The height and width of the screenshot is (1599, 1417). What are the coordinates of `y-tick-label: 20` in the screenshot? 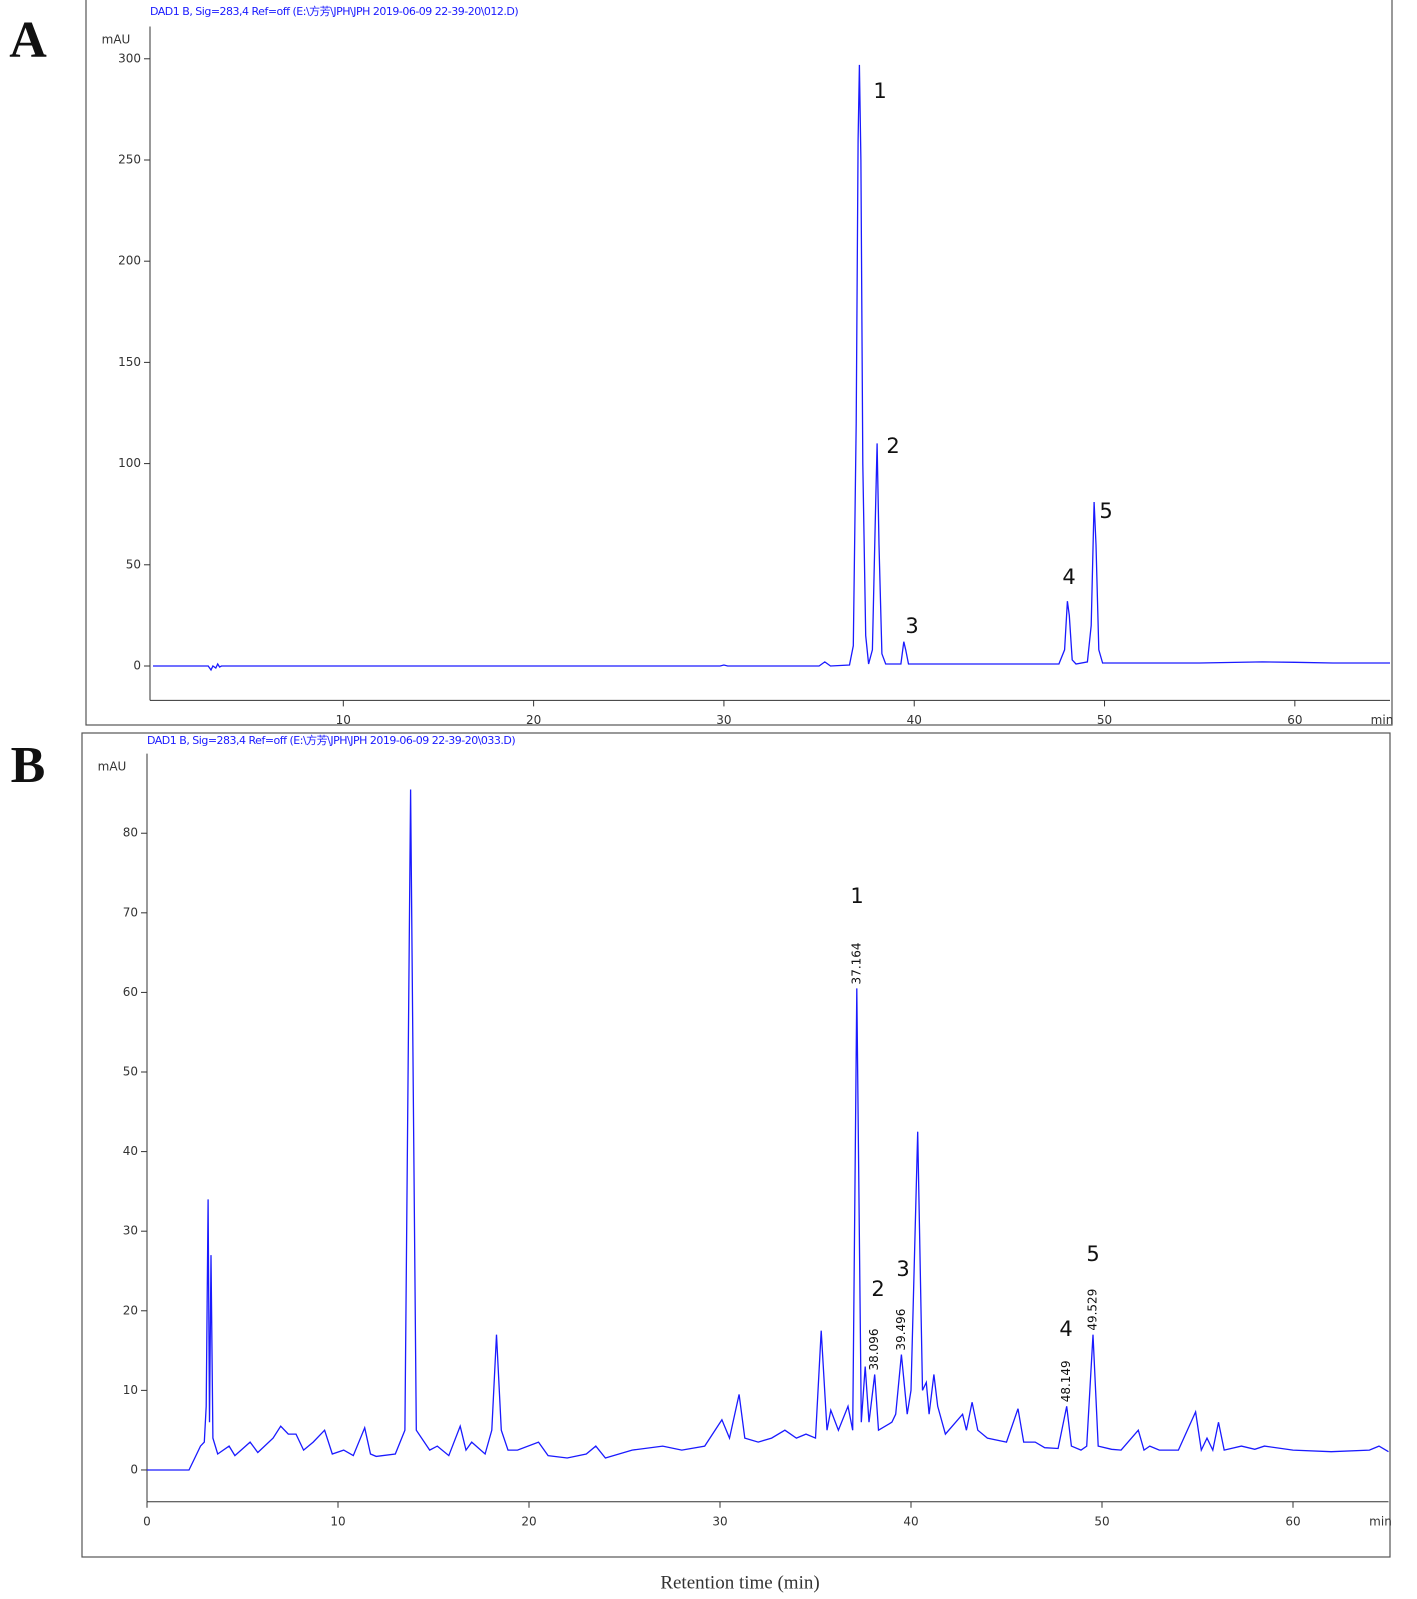 It's located at (130, 1310).